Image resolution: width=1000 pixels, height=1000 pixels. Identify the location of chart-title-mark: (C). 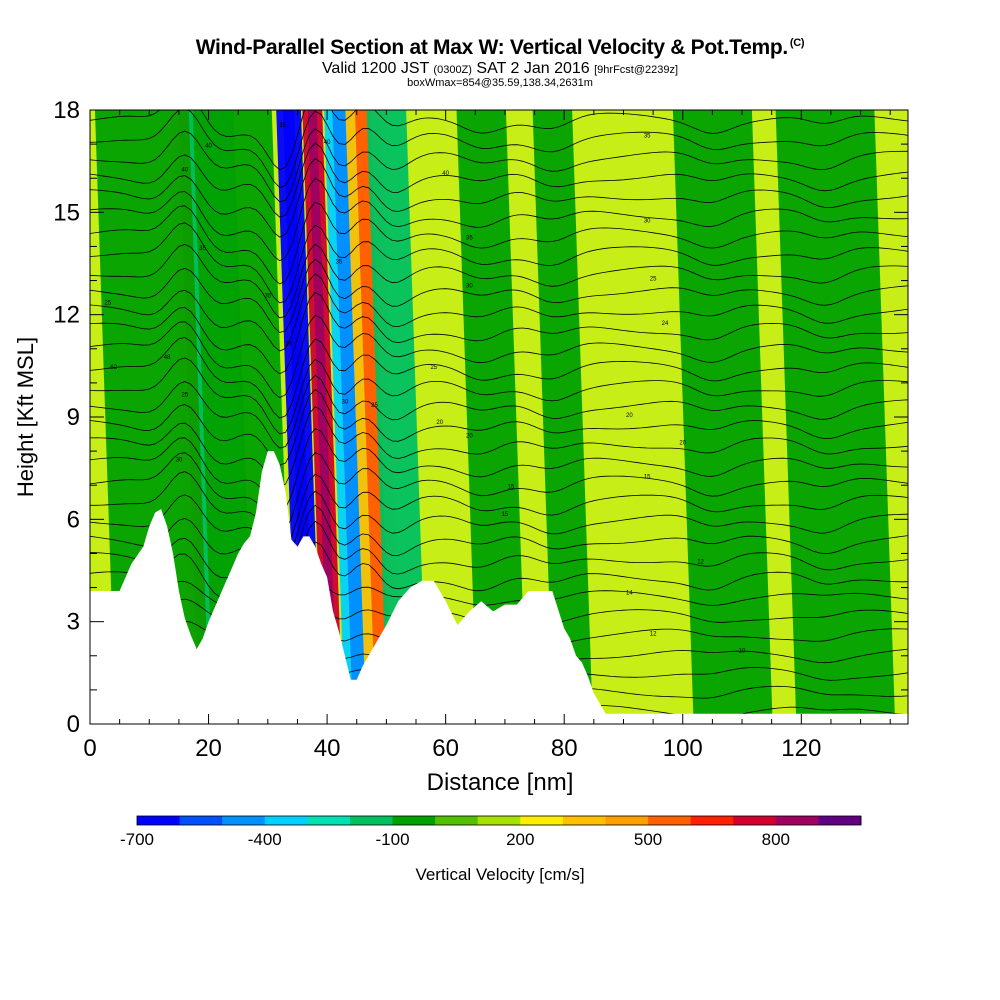
(797, 43).